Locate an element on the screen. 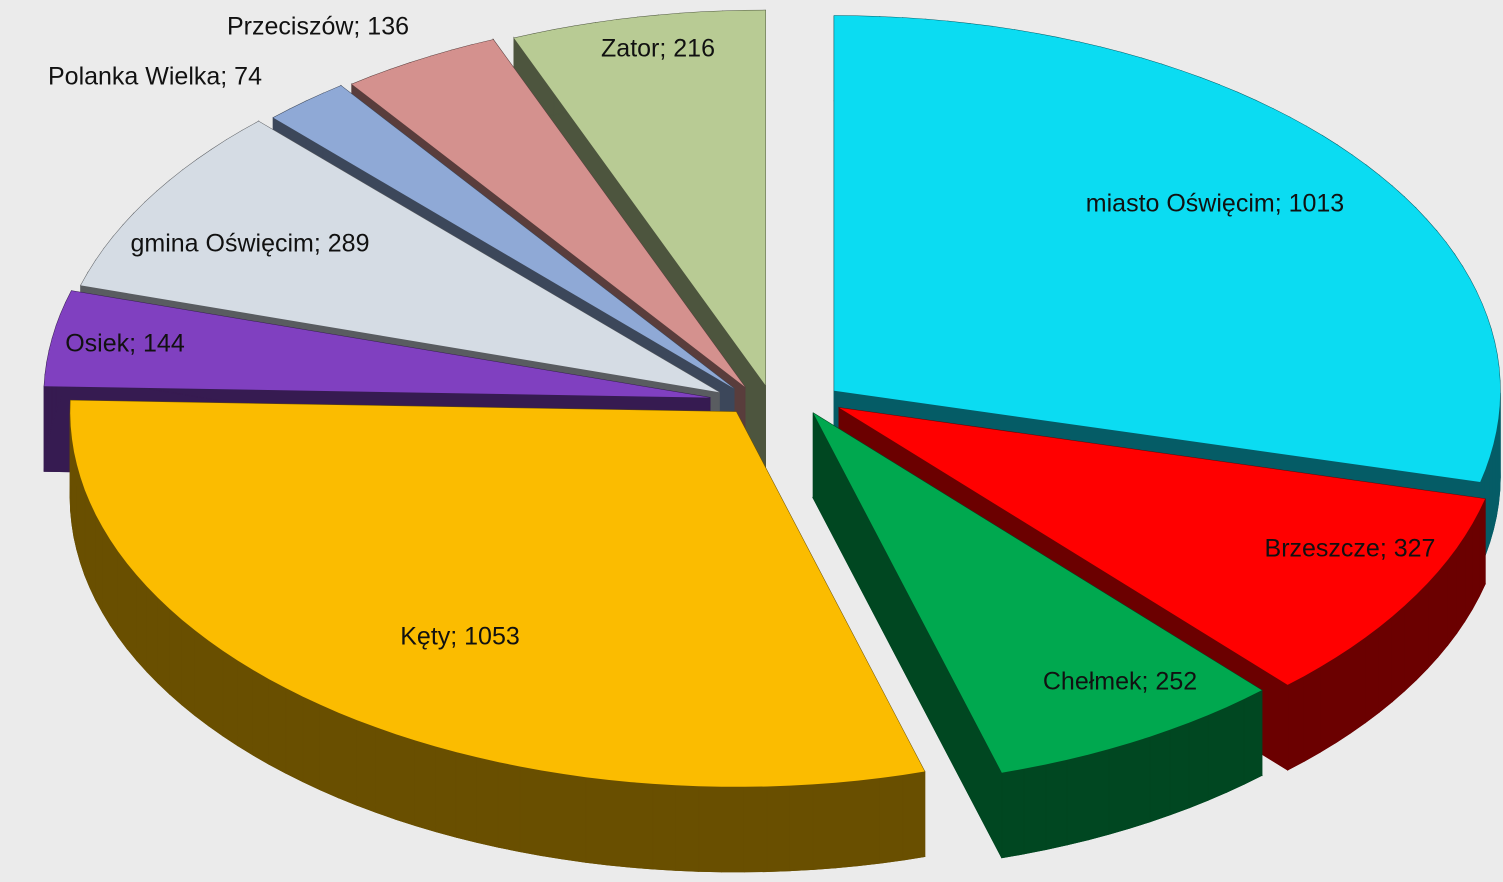  data-label: Polanka Wielka; 74 is located at coordinates (155, 77).